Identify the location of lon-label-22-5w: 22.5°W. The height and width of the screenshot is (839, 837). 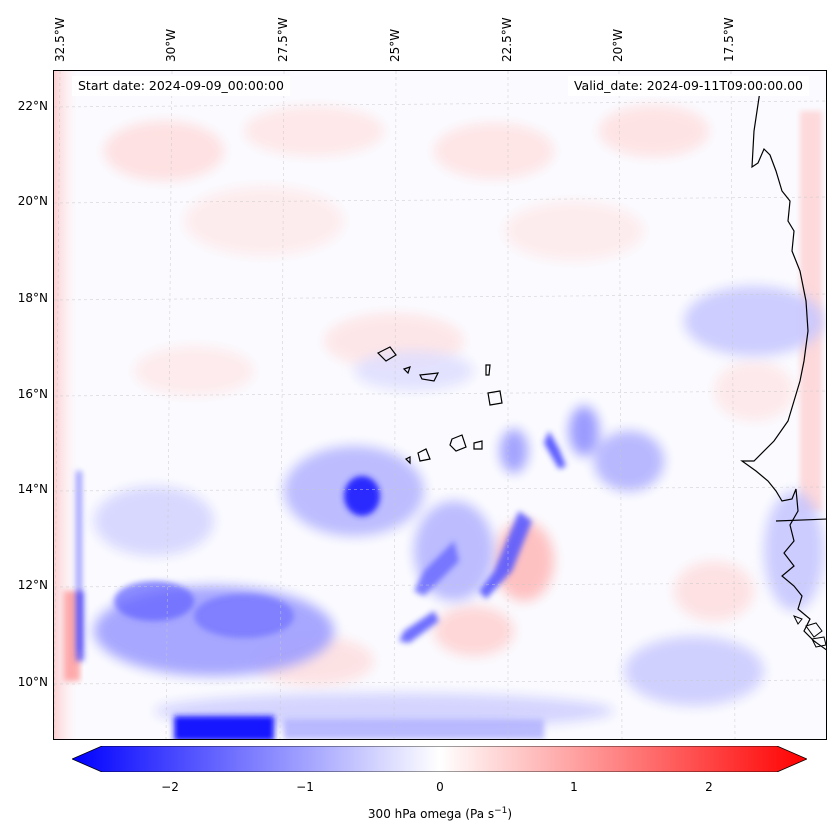
(507, 39).